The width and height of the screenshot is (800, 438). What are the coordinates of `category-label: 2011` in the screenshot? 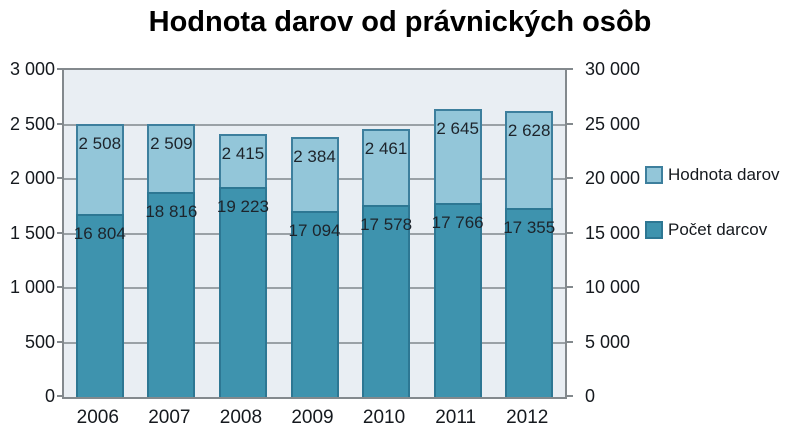 It's located at (456, 417).